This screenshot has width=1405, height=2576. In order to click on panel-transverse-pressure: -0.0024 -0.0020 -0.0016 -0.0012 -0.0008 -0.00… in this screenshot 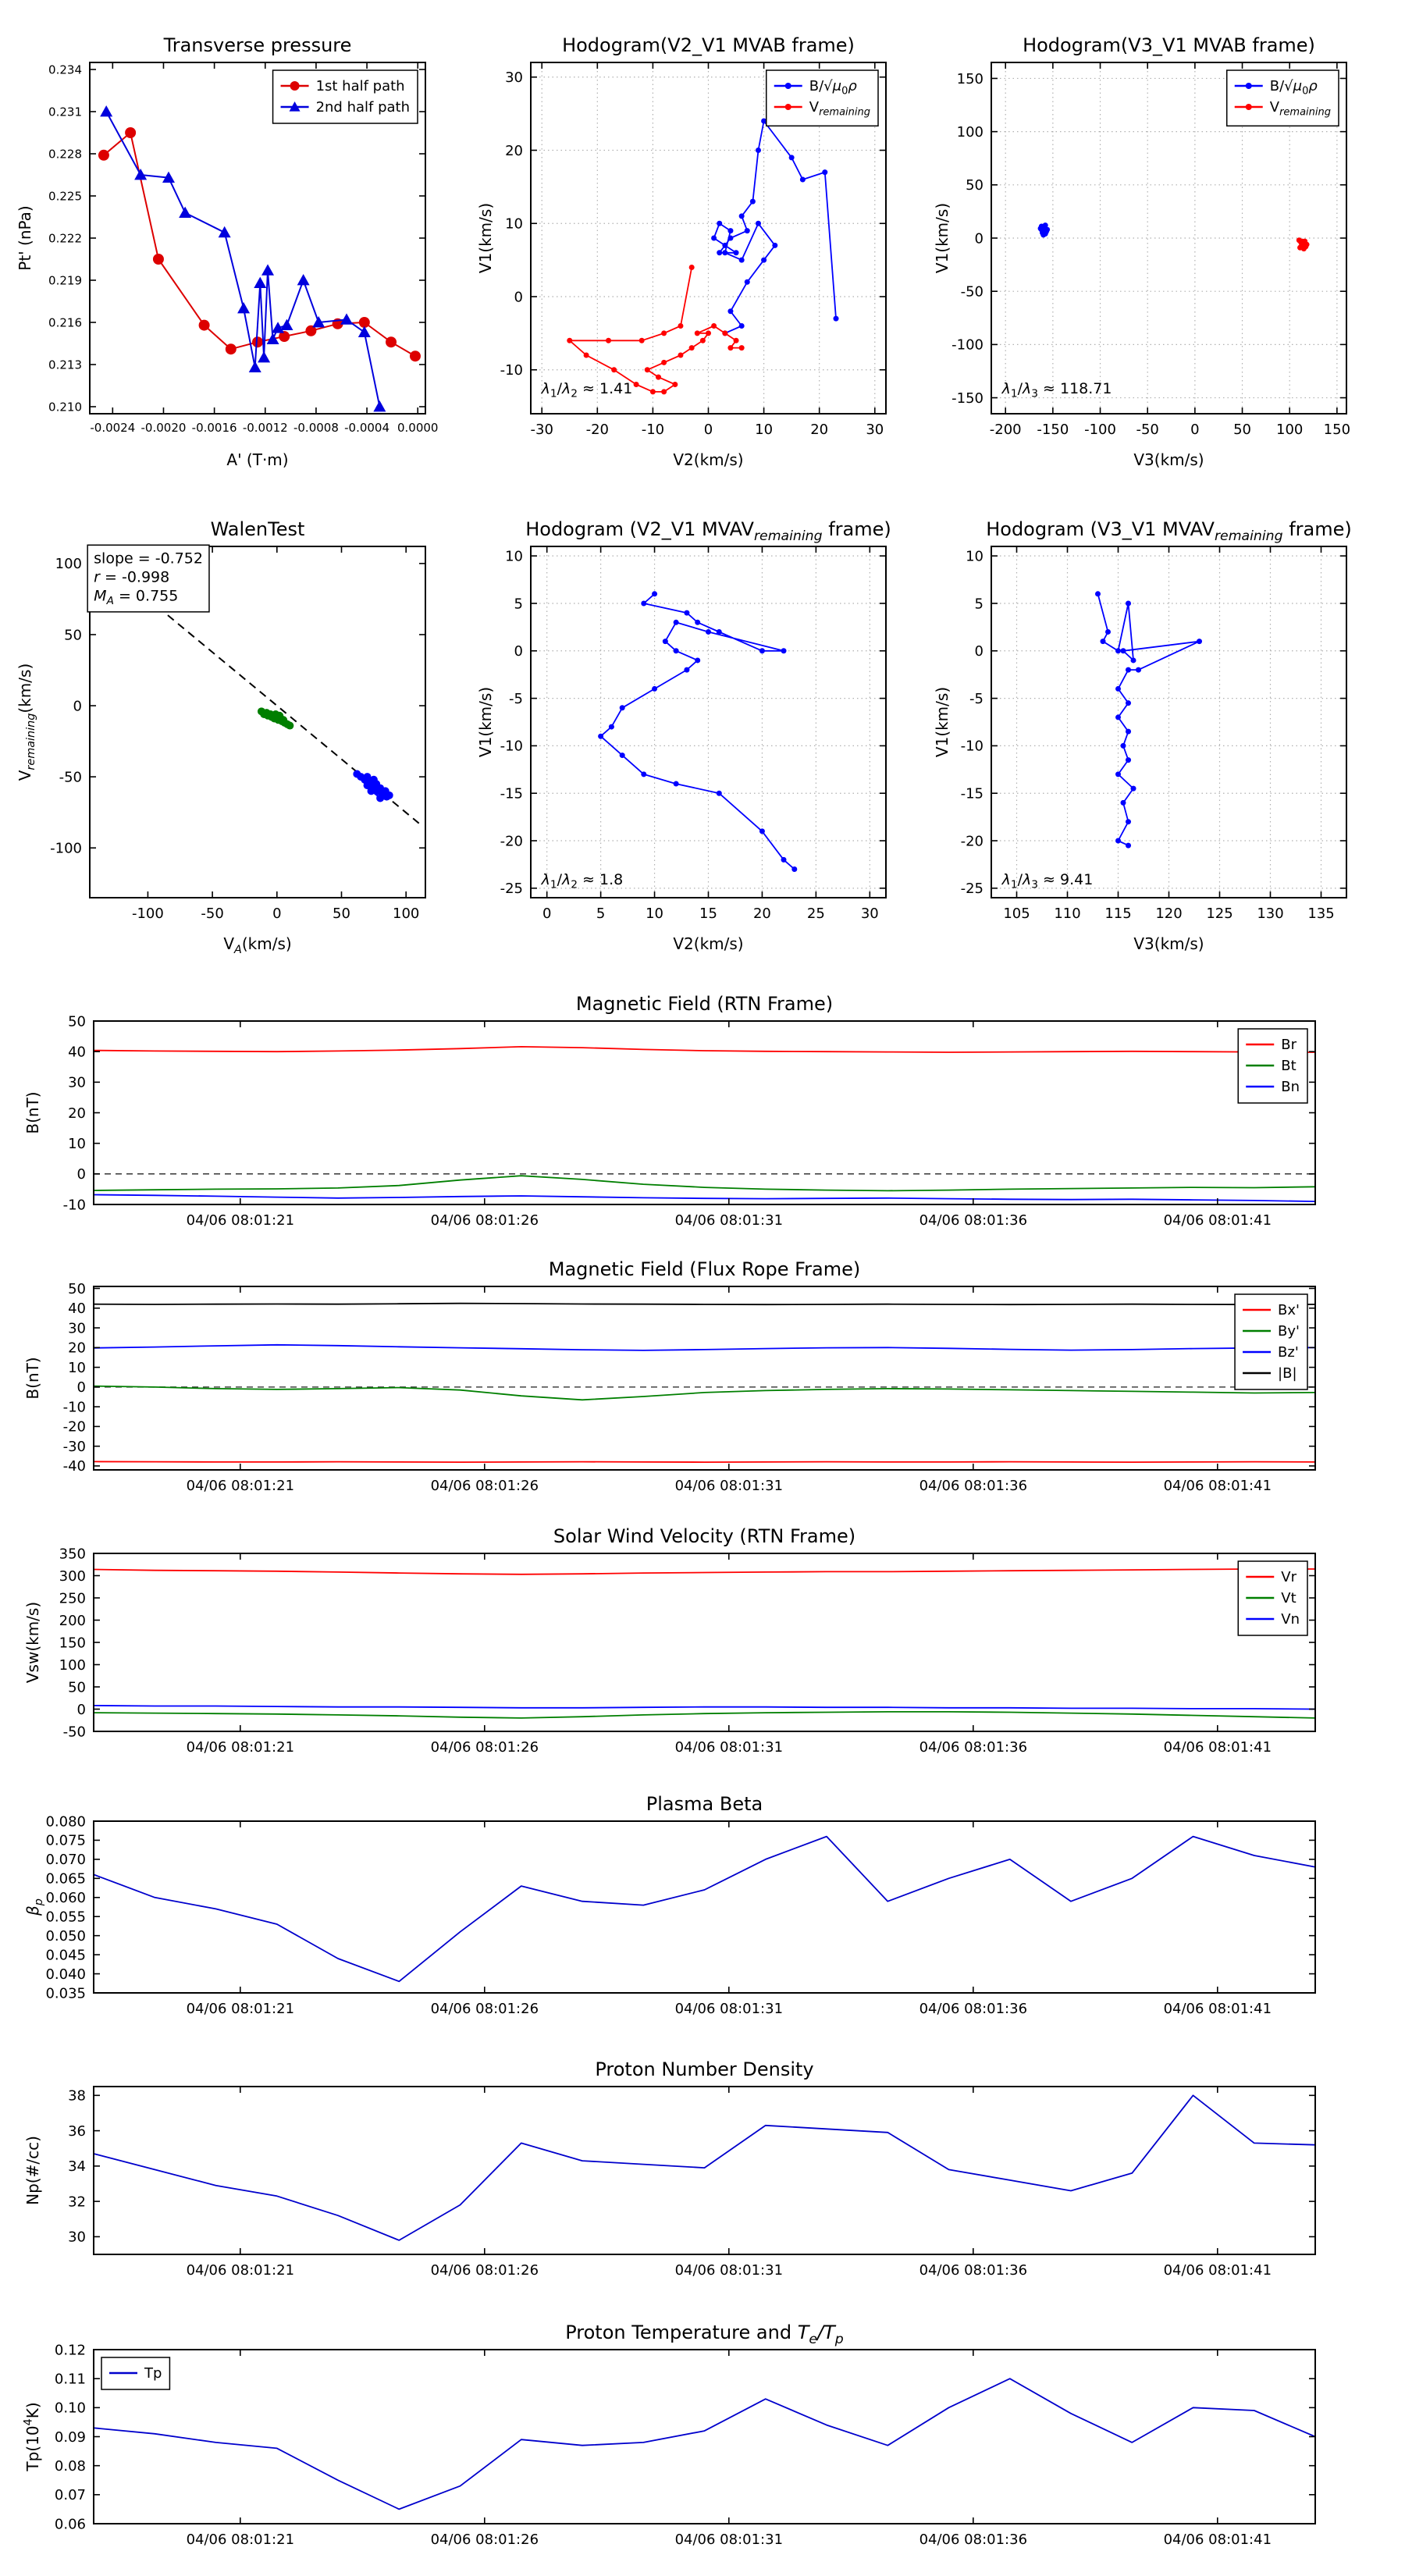, I will do `click(233, 248)`.